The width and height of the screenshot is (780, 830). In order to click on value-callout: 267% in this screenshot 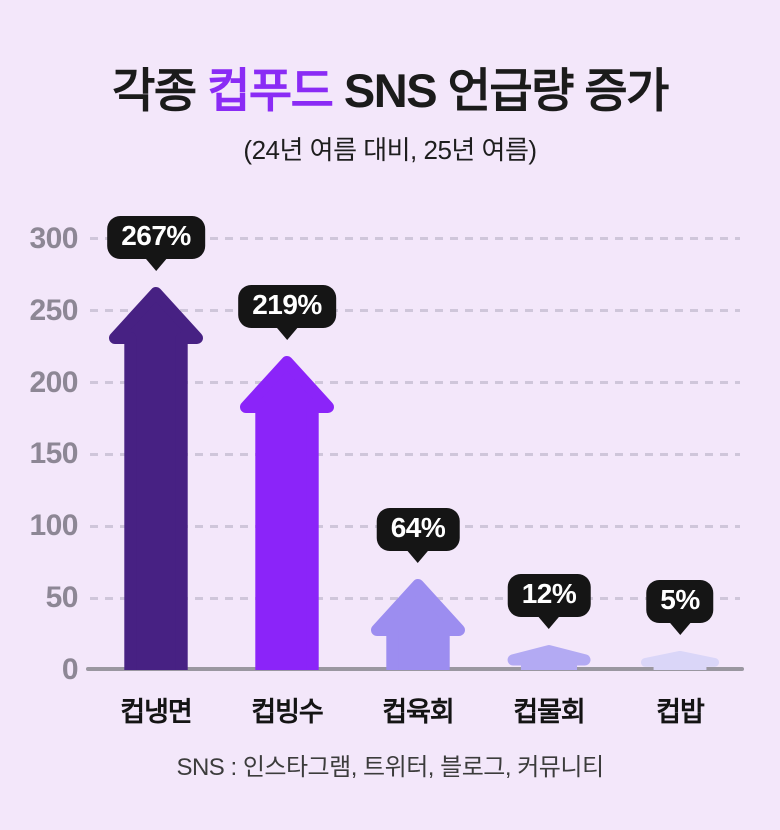, I will do `click(156, 238)`.